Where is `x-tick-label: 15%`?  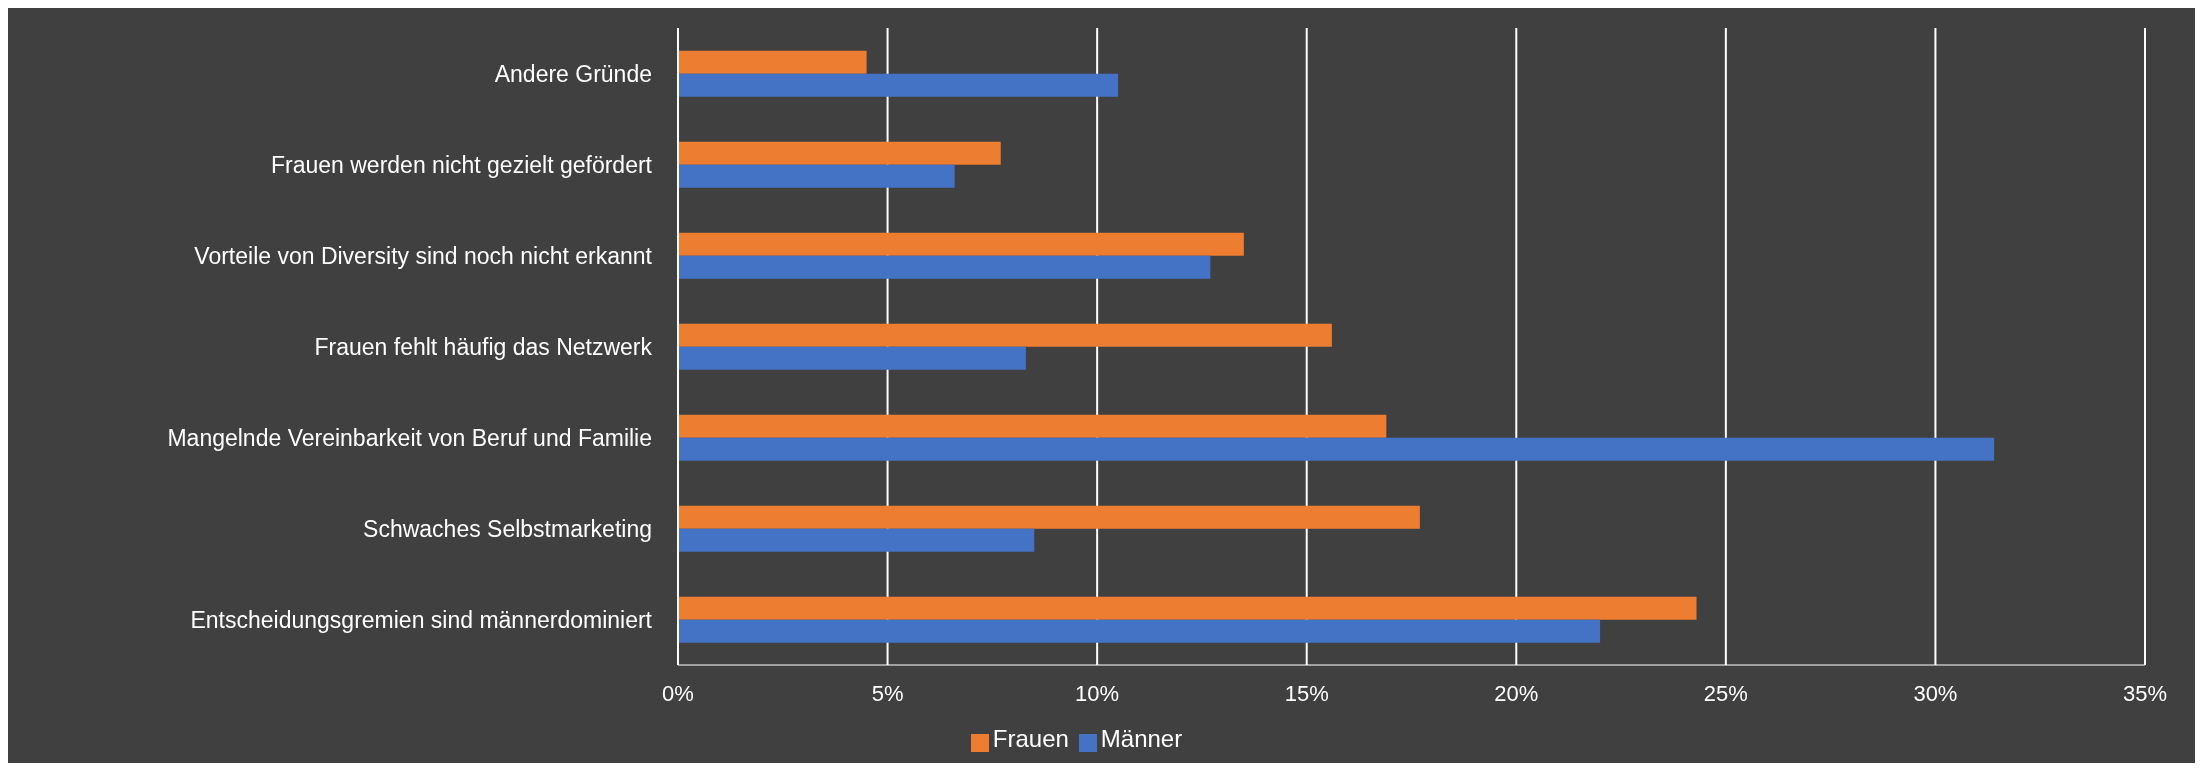
x-tick-label: 15% is located at coordinates (1306, 693).